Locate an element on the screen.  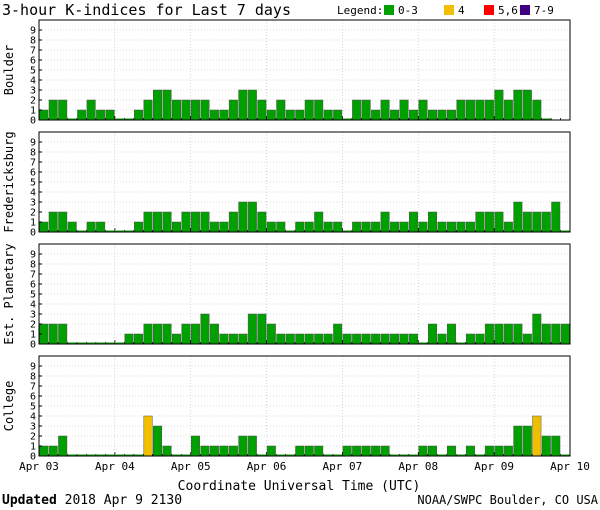
y-tick-label: 0 is located at coordinates (33, 121).